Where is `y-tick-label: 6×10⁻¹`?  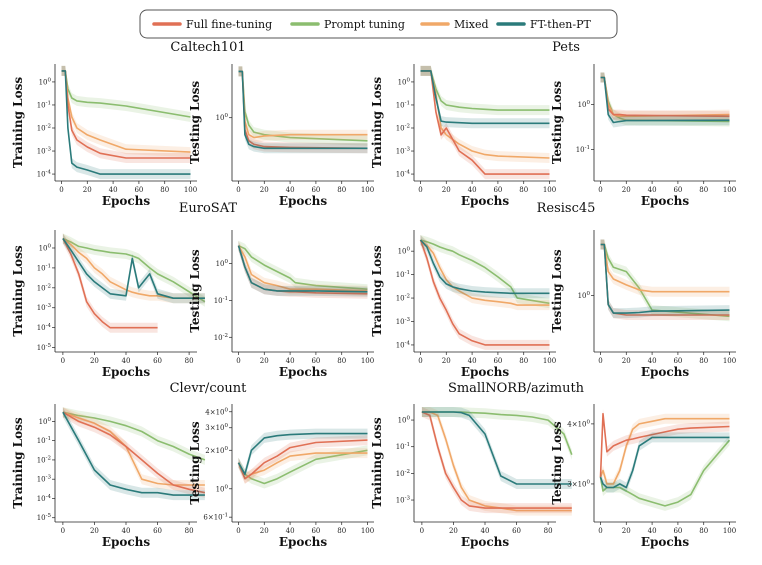
y-tick-label: 6×10⁻¹ is located at coordinates (215, 517).